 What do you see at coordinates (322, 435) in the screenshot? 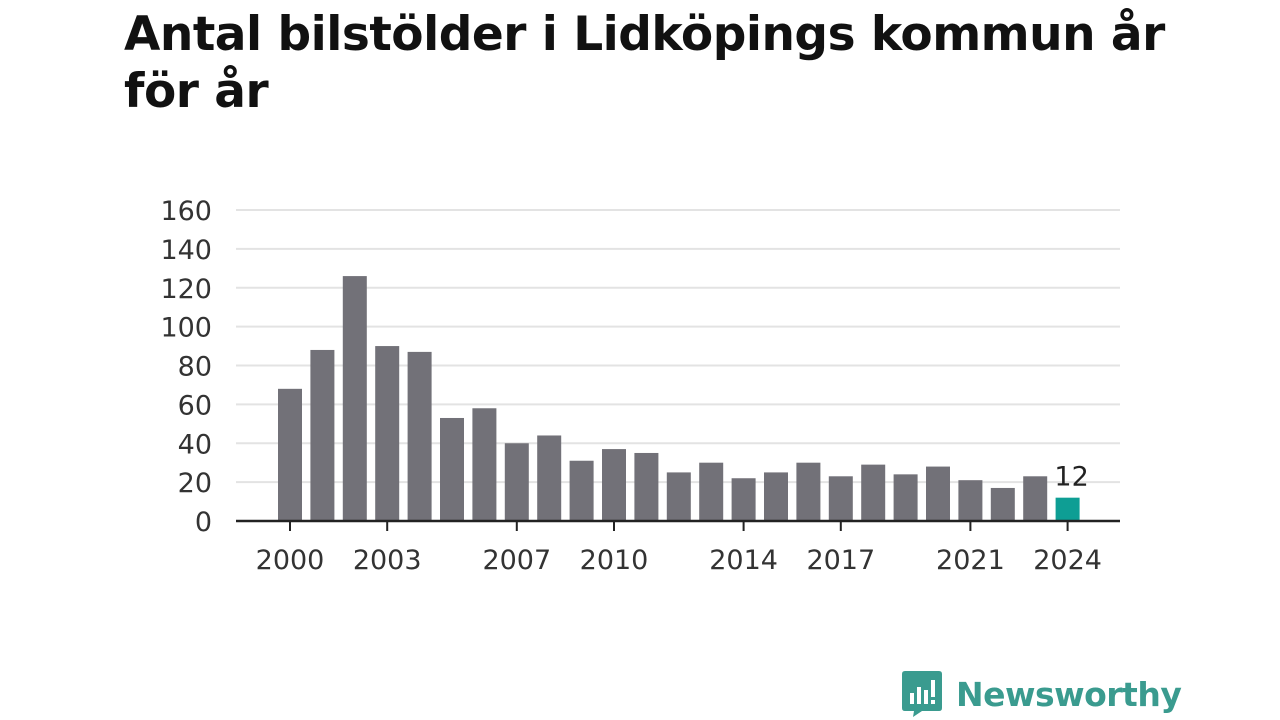
I see `bar-2001` at bounding box center [322, 435].